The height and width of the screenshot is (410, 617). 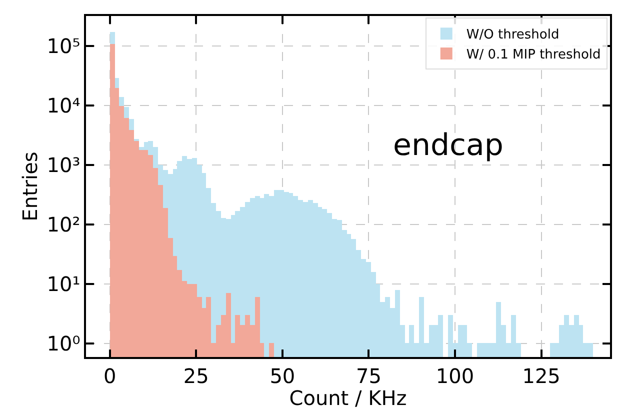 I want to click on y-tick-label: 10¹, so click(x=63, y=284).